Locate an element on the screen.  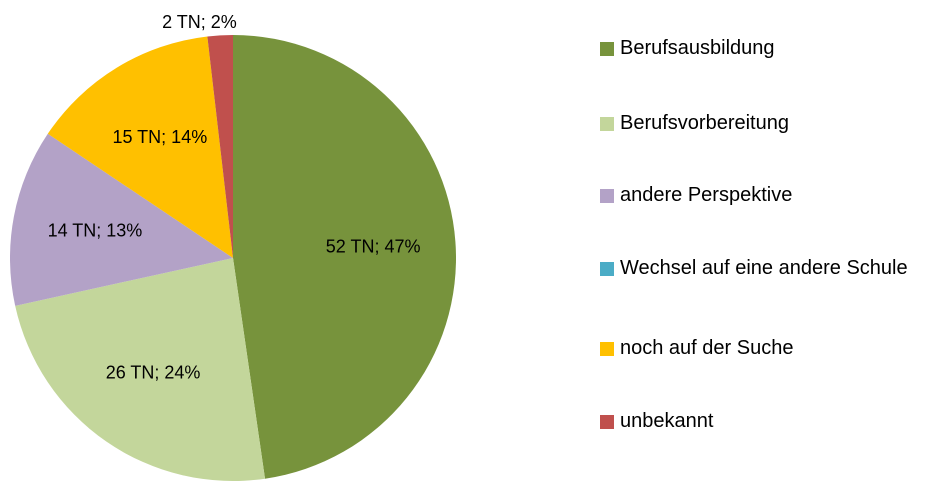
legend-item: unbekannt is located at coordinates (767, 421).